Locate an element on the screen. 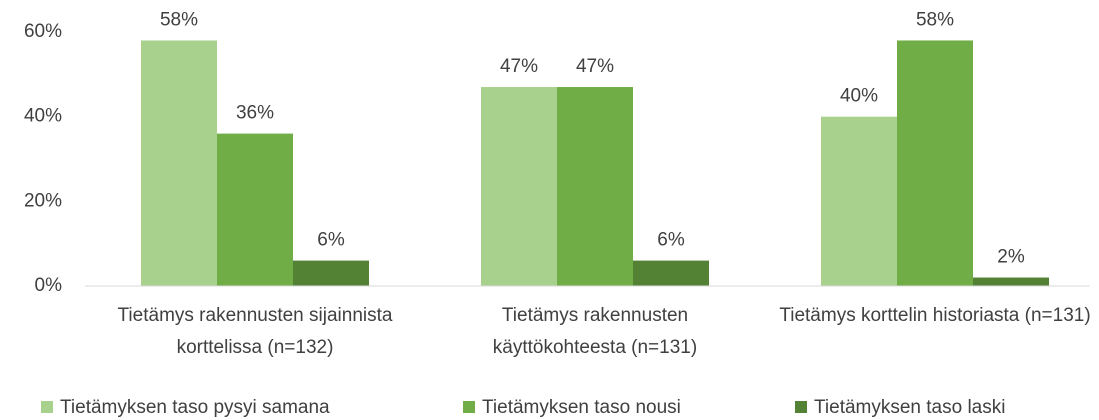 The width and height of the screenshot is (1099, 420). data-label: 36% is located at coordinates (255, 113).